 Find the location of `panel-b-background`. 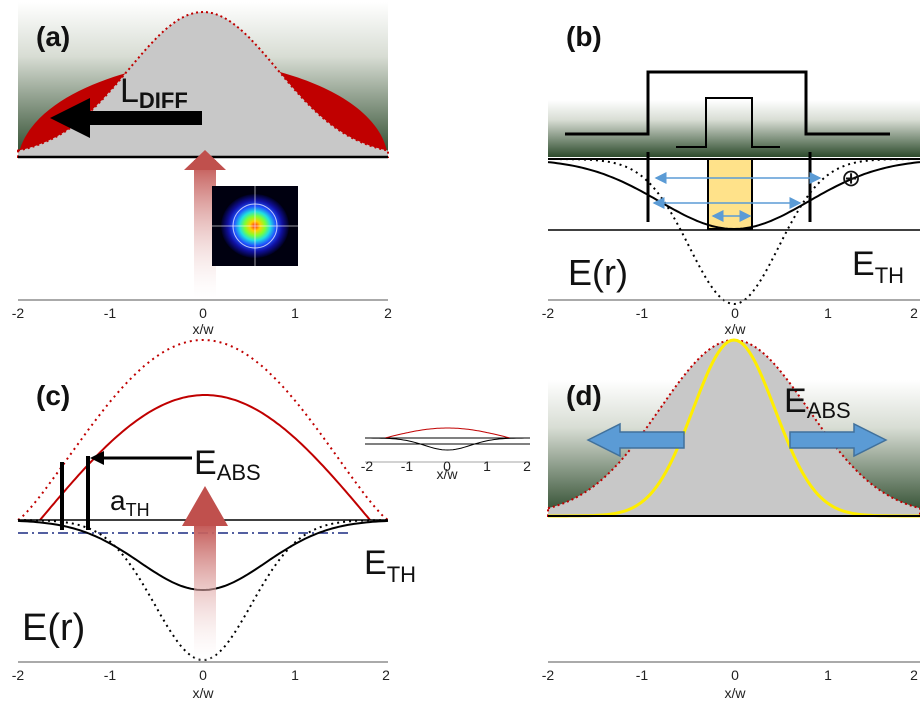

panel-b-background is located at coordinates (734, 128).